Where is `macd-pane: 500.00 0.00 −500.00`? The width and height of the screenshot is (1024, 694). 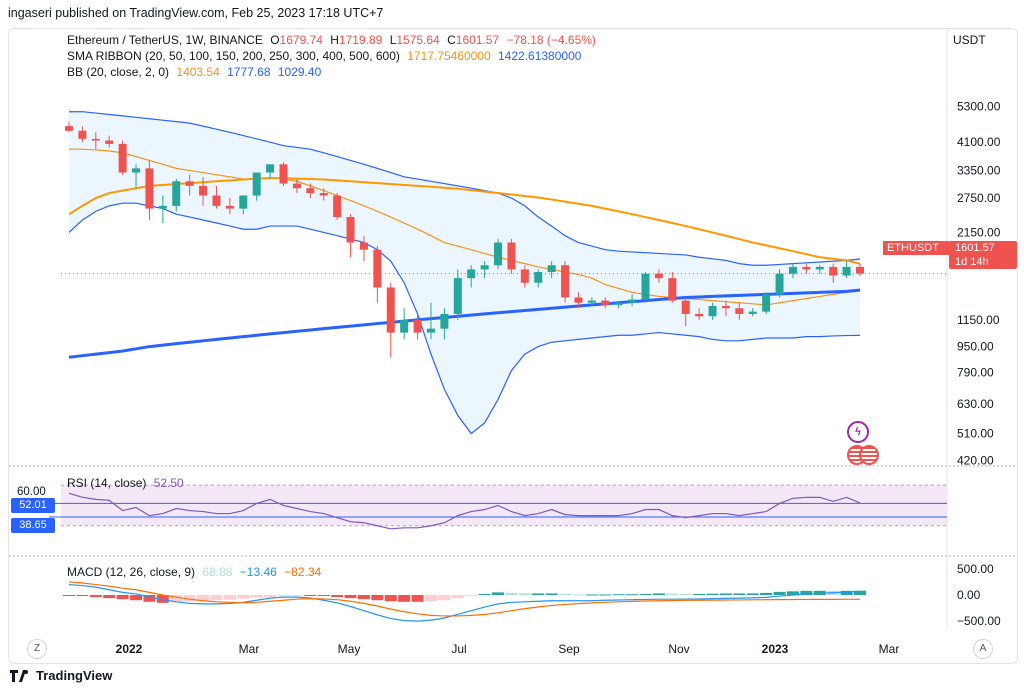 macd-pane: 500.00 0.00 −500.00 is located at coordinates (532, 595).